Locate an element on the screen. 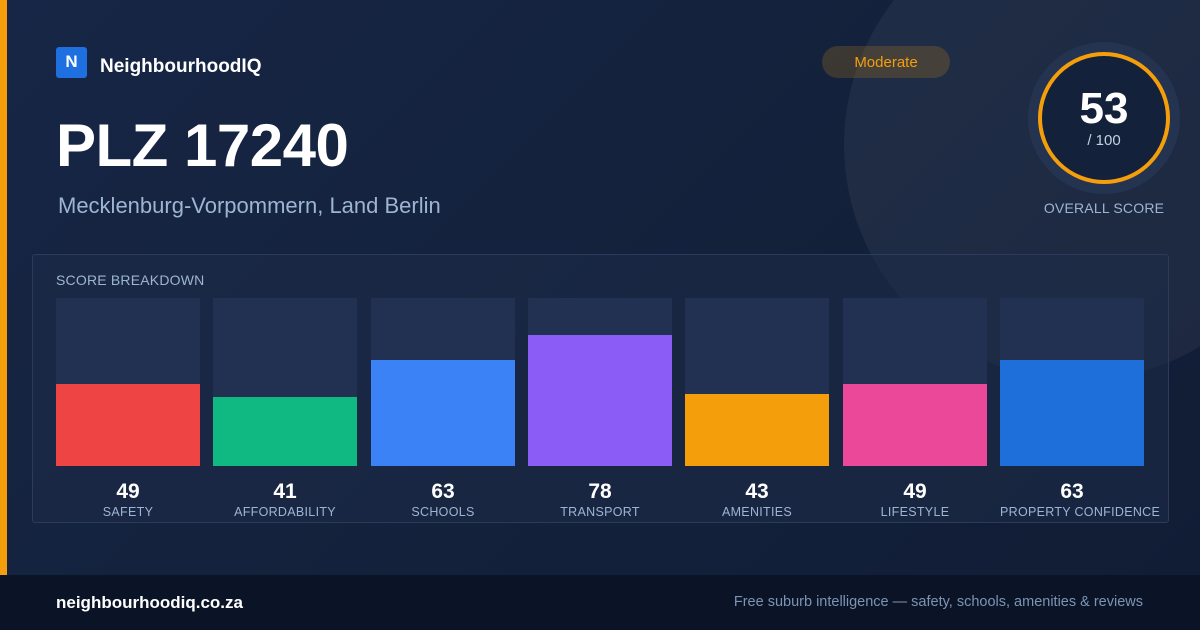 This screenshot has width=1200, height=630. score-ring: 53 / 100 is located at coordinates (1104, 118).